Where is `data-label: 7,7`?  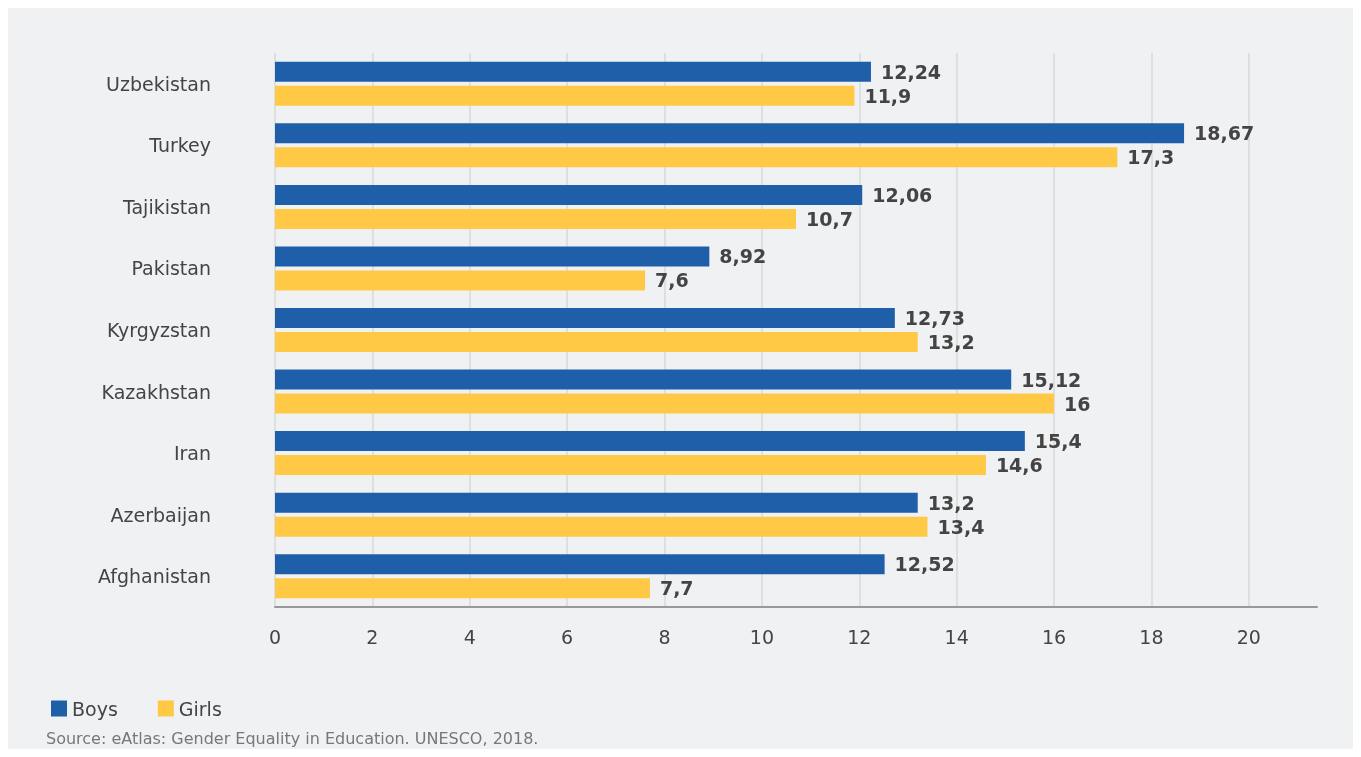 data-label: 7,7 is located at coordinates (676, 588).